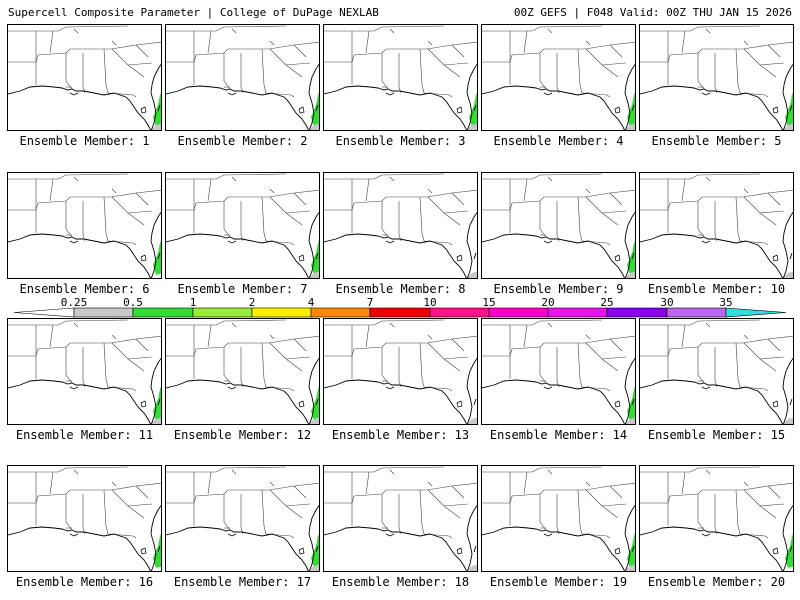 The width and height of the screenshot is (800, 600). Describe the element at coordinates (726, 302) in the screenshot. I see `color-scale-tick-label: 35` at that location.